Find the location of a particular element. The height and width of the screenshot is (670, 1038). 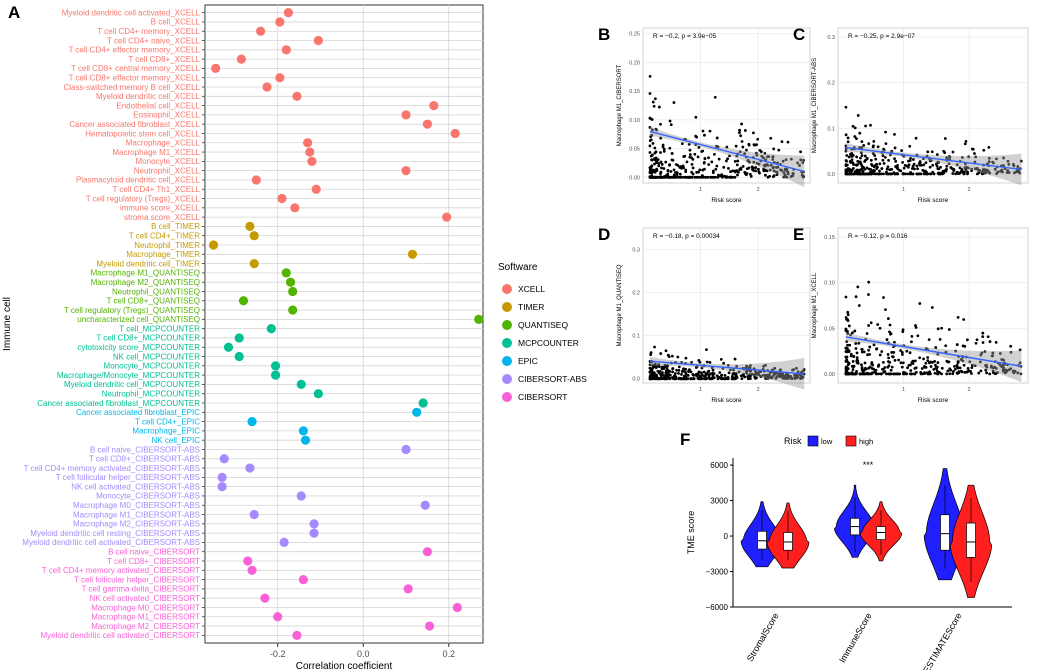

y-tick-label: Macrophage M0_CIBERSORT-ABS is located at coordinates (136, 505).